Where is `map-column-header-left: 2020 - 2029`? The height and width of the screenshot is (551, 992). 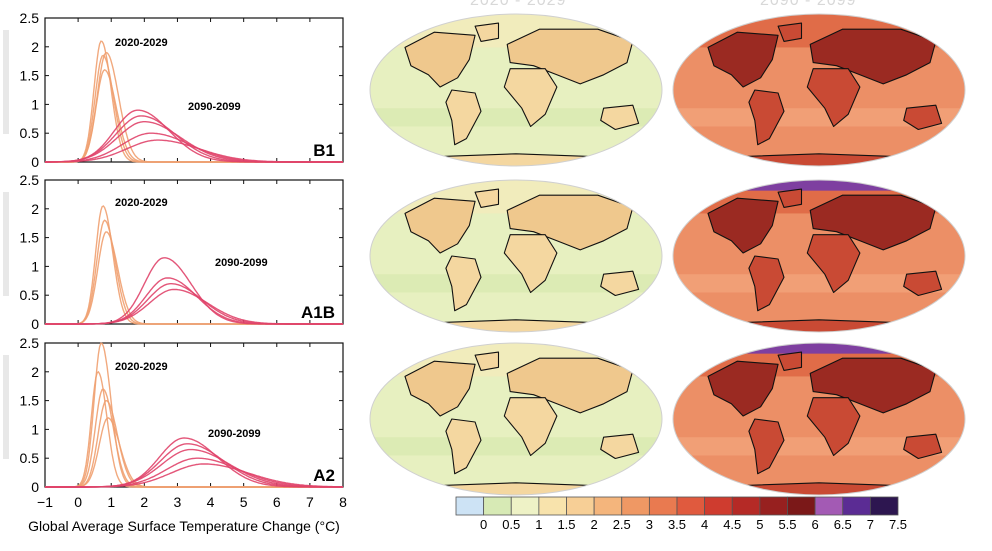 map-column-header-left: 2020 - 2029 is located at coordinates (518, 4).